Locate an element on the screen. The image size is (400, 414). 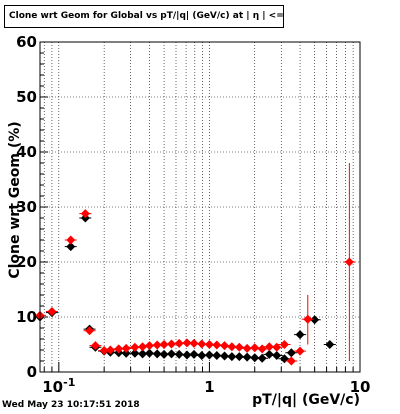
y-tick-label: 40 is located at coordinates (26, 152).